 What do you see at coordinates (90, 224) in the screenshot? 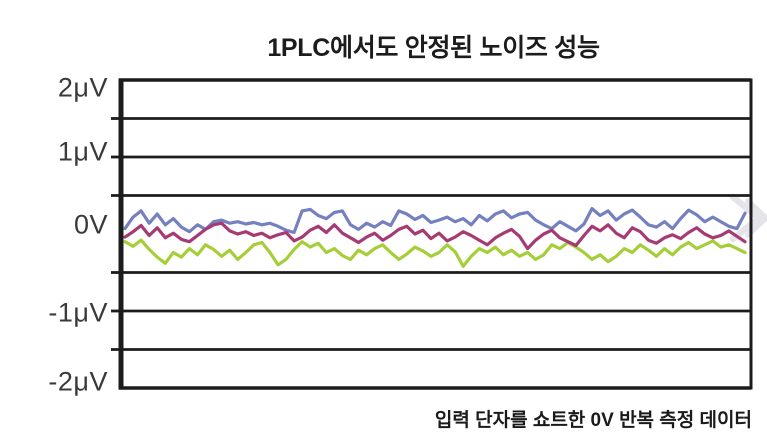
I see `y-axis-label: 0V` at bounding box center [90, 224].